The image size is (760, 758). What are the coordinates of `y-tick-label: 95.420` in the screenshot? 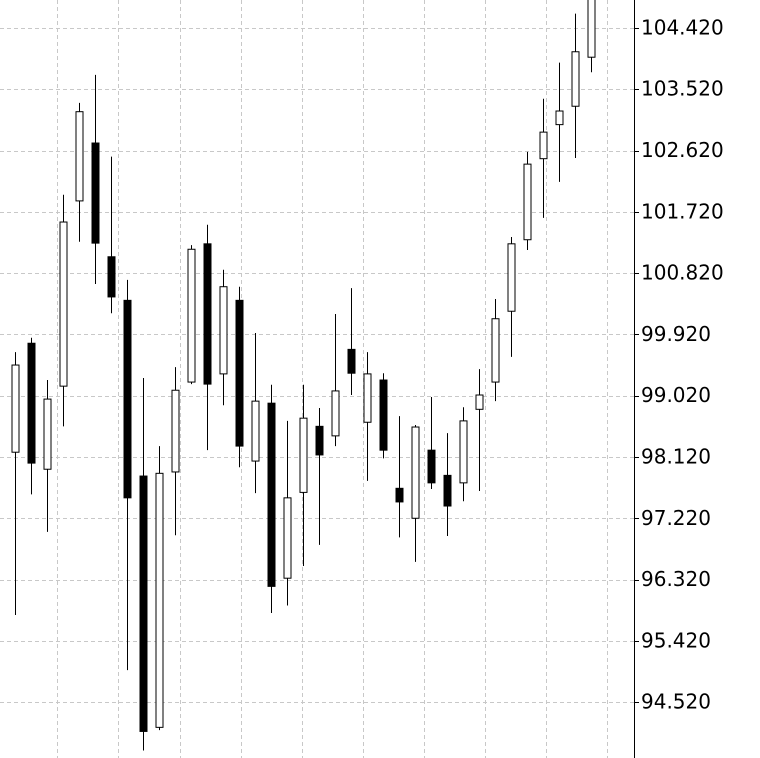 It's located at (676, 640).